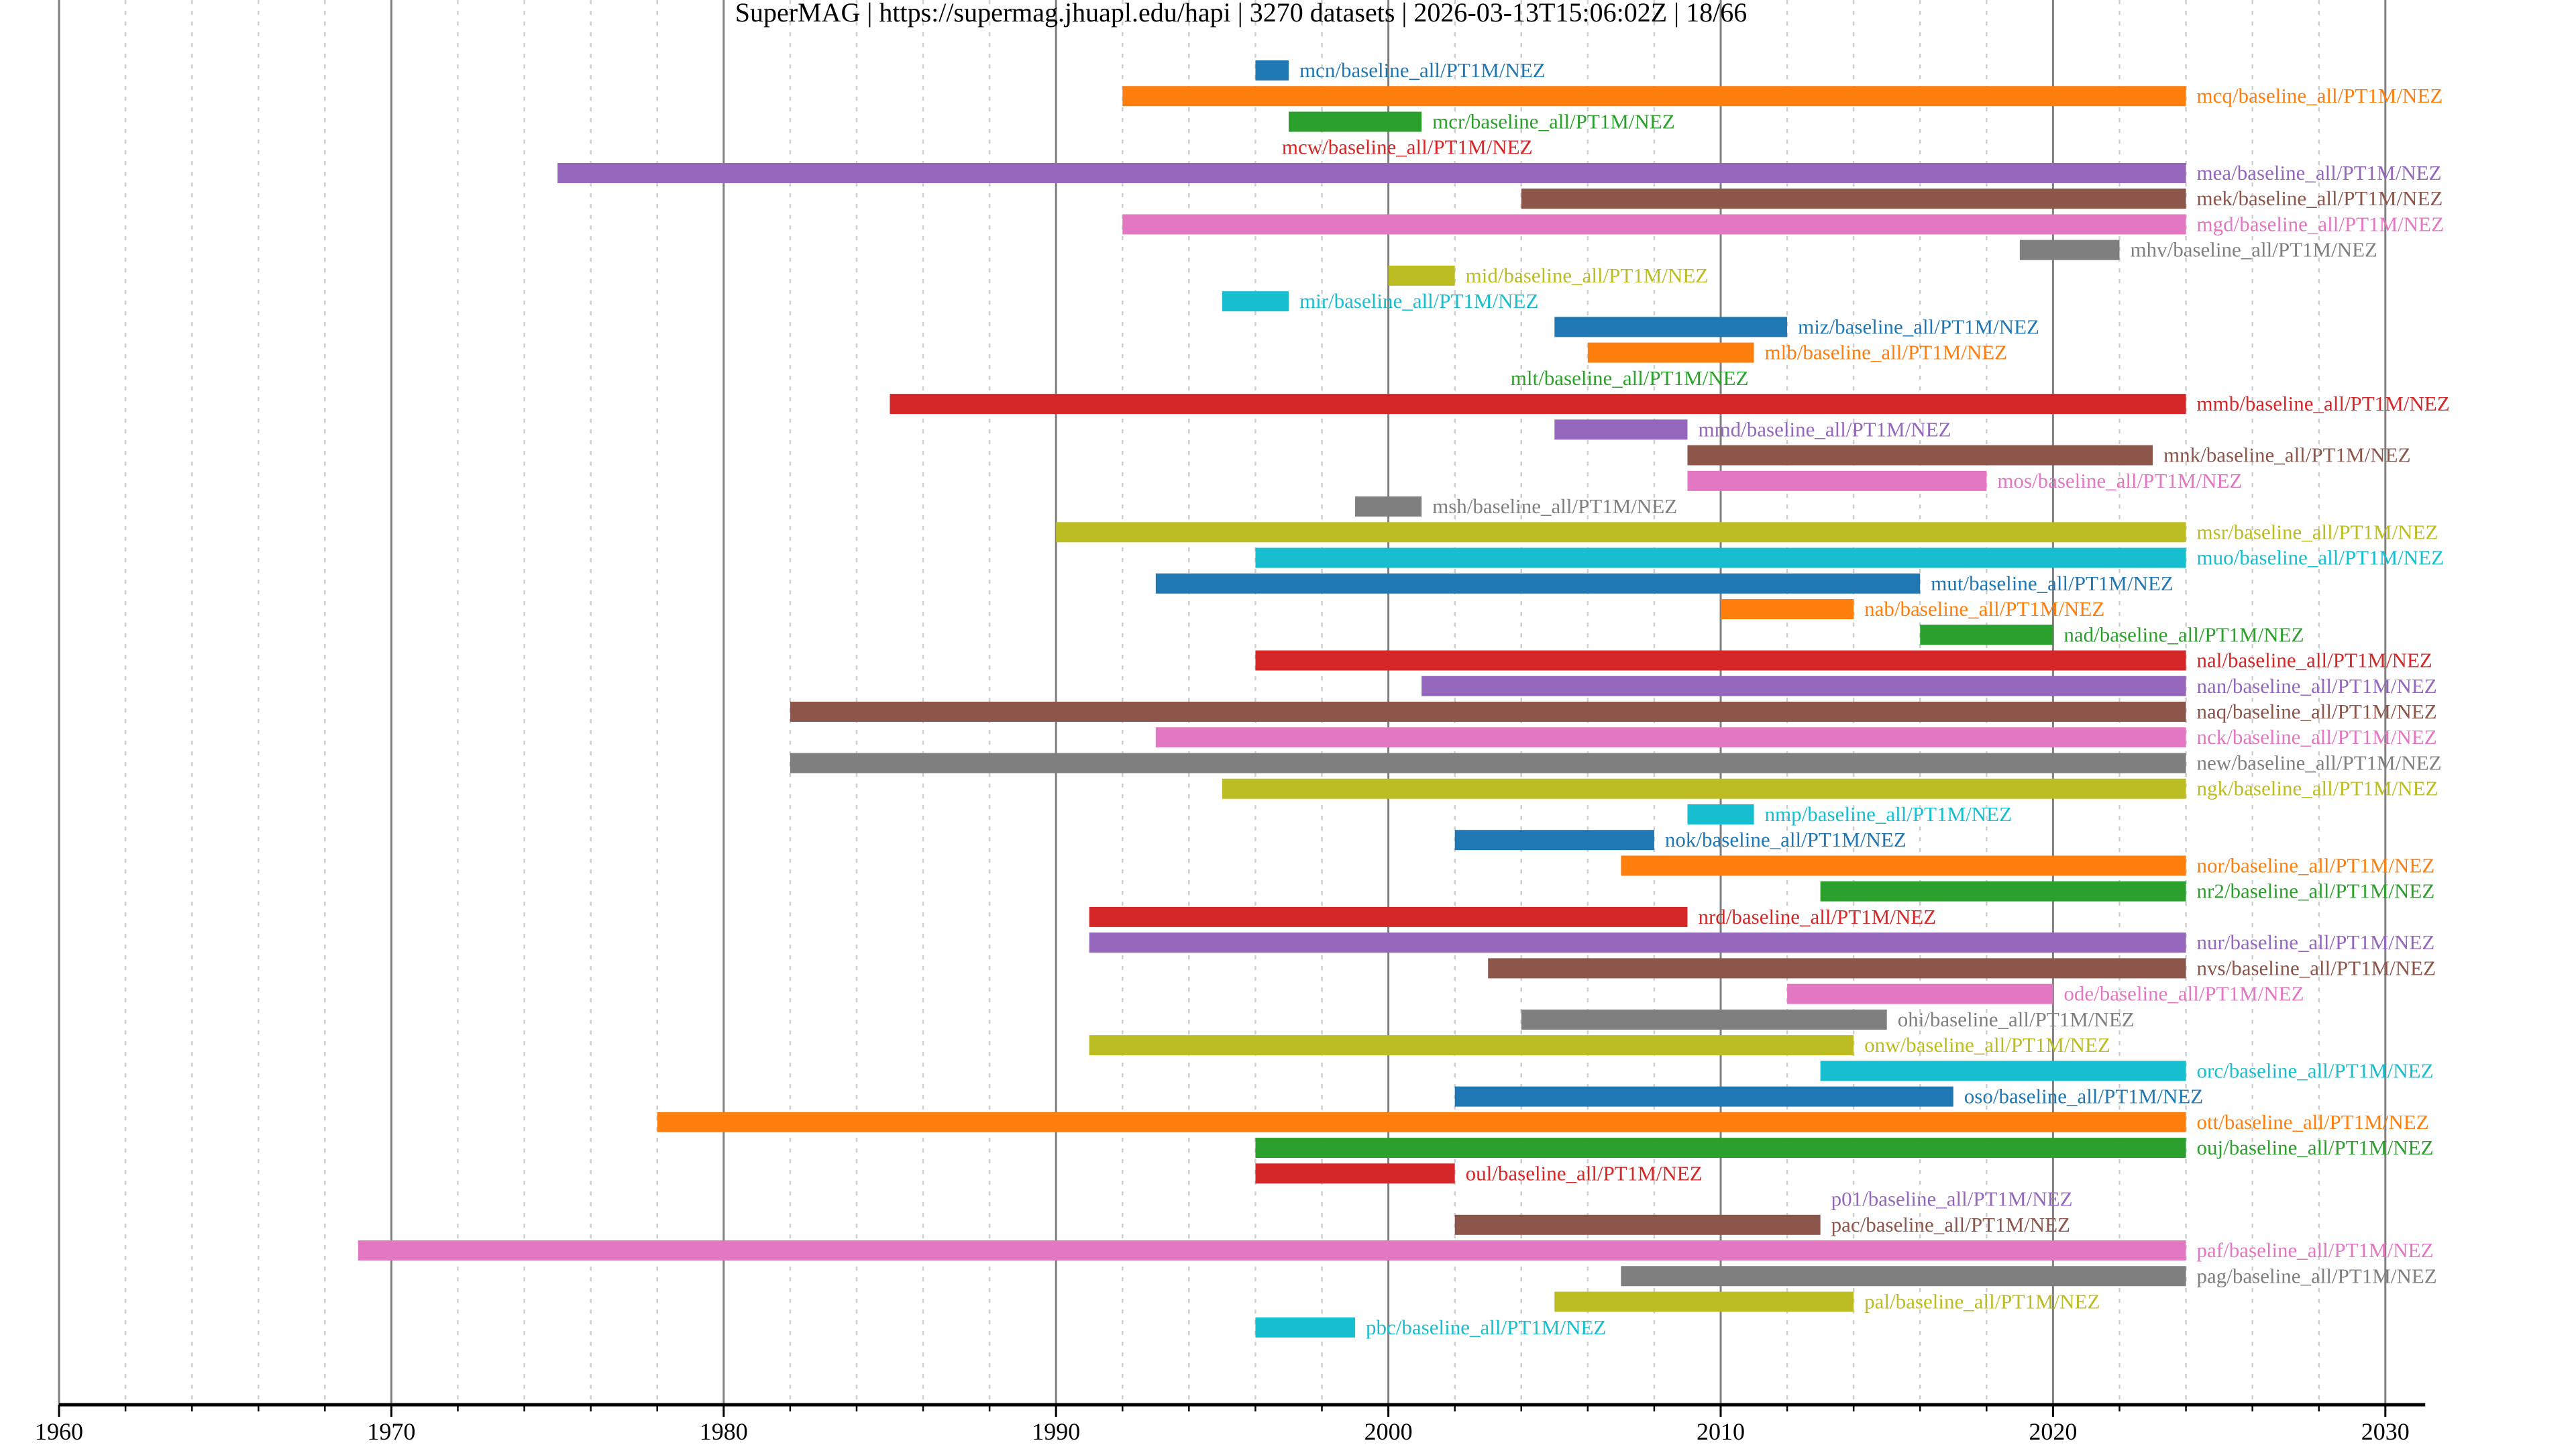 The image size is (2576, 1449). Describe the element at coordinates (2319, 172) in the screenshot. I see `bar-label: mea/baseline_all/PT1M/NEZ` at that location.